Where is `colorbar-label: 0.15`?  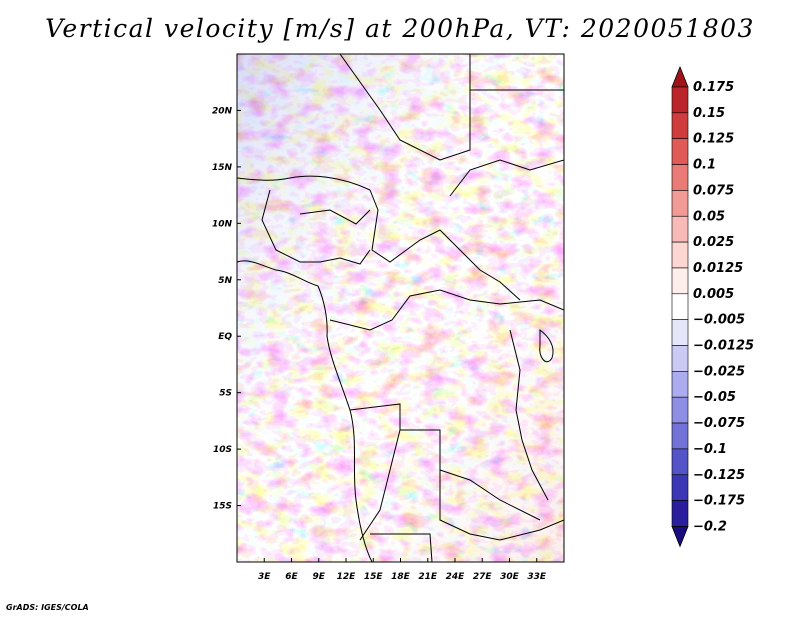 colorbar-label: 0.15 is located at coordinates (709, 113).